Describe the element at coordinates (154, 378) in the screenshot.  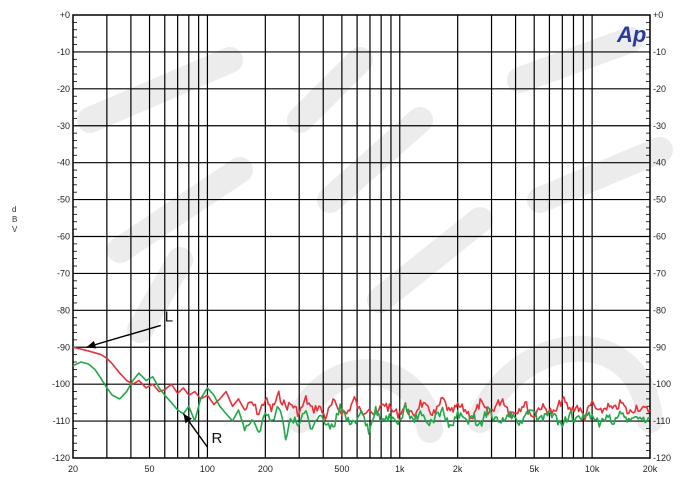
I see `annotations-layer: LR` at that location.